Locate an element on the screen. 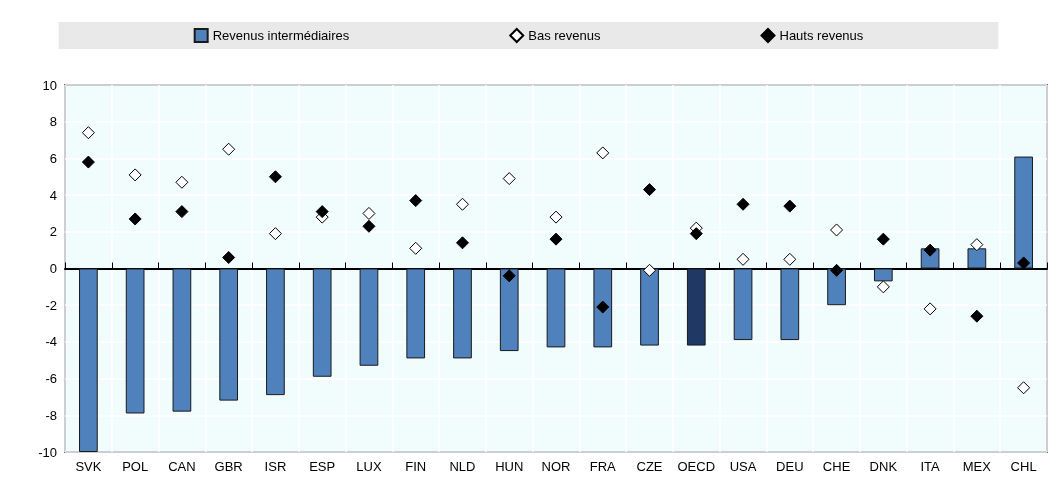 The height and width of the screenshot is (485, 1057). y-tick-label: 10 is located at coordinates (49, 85).